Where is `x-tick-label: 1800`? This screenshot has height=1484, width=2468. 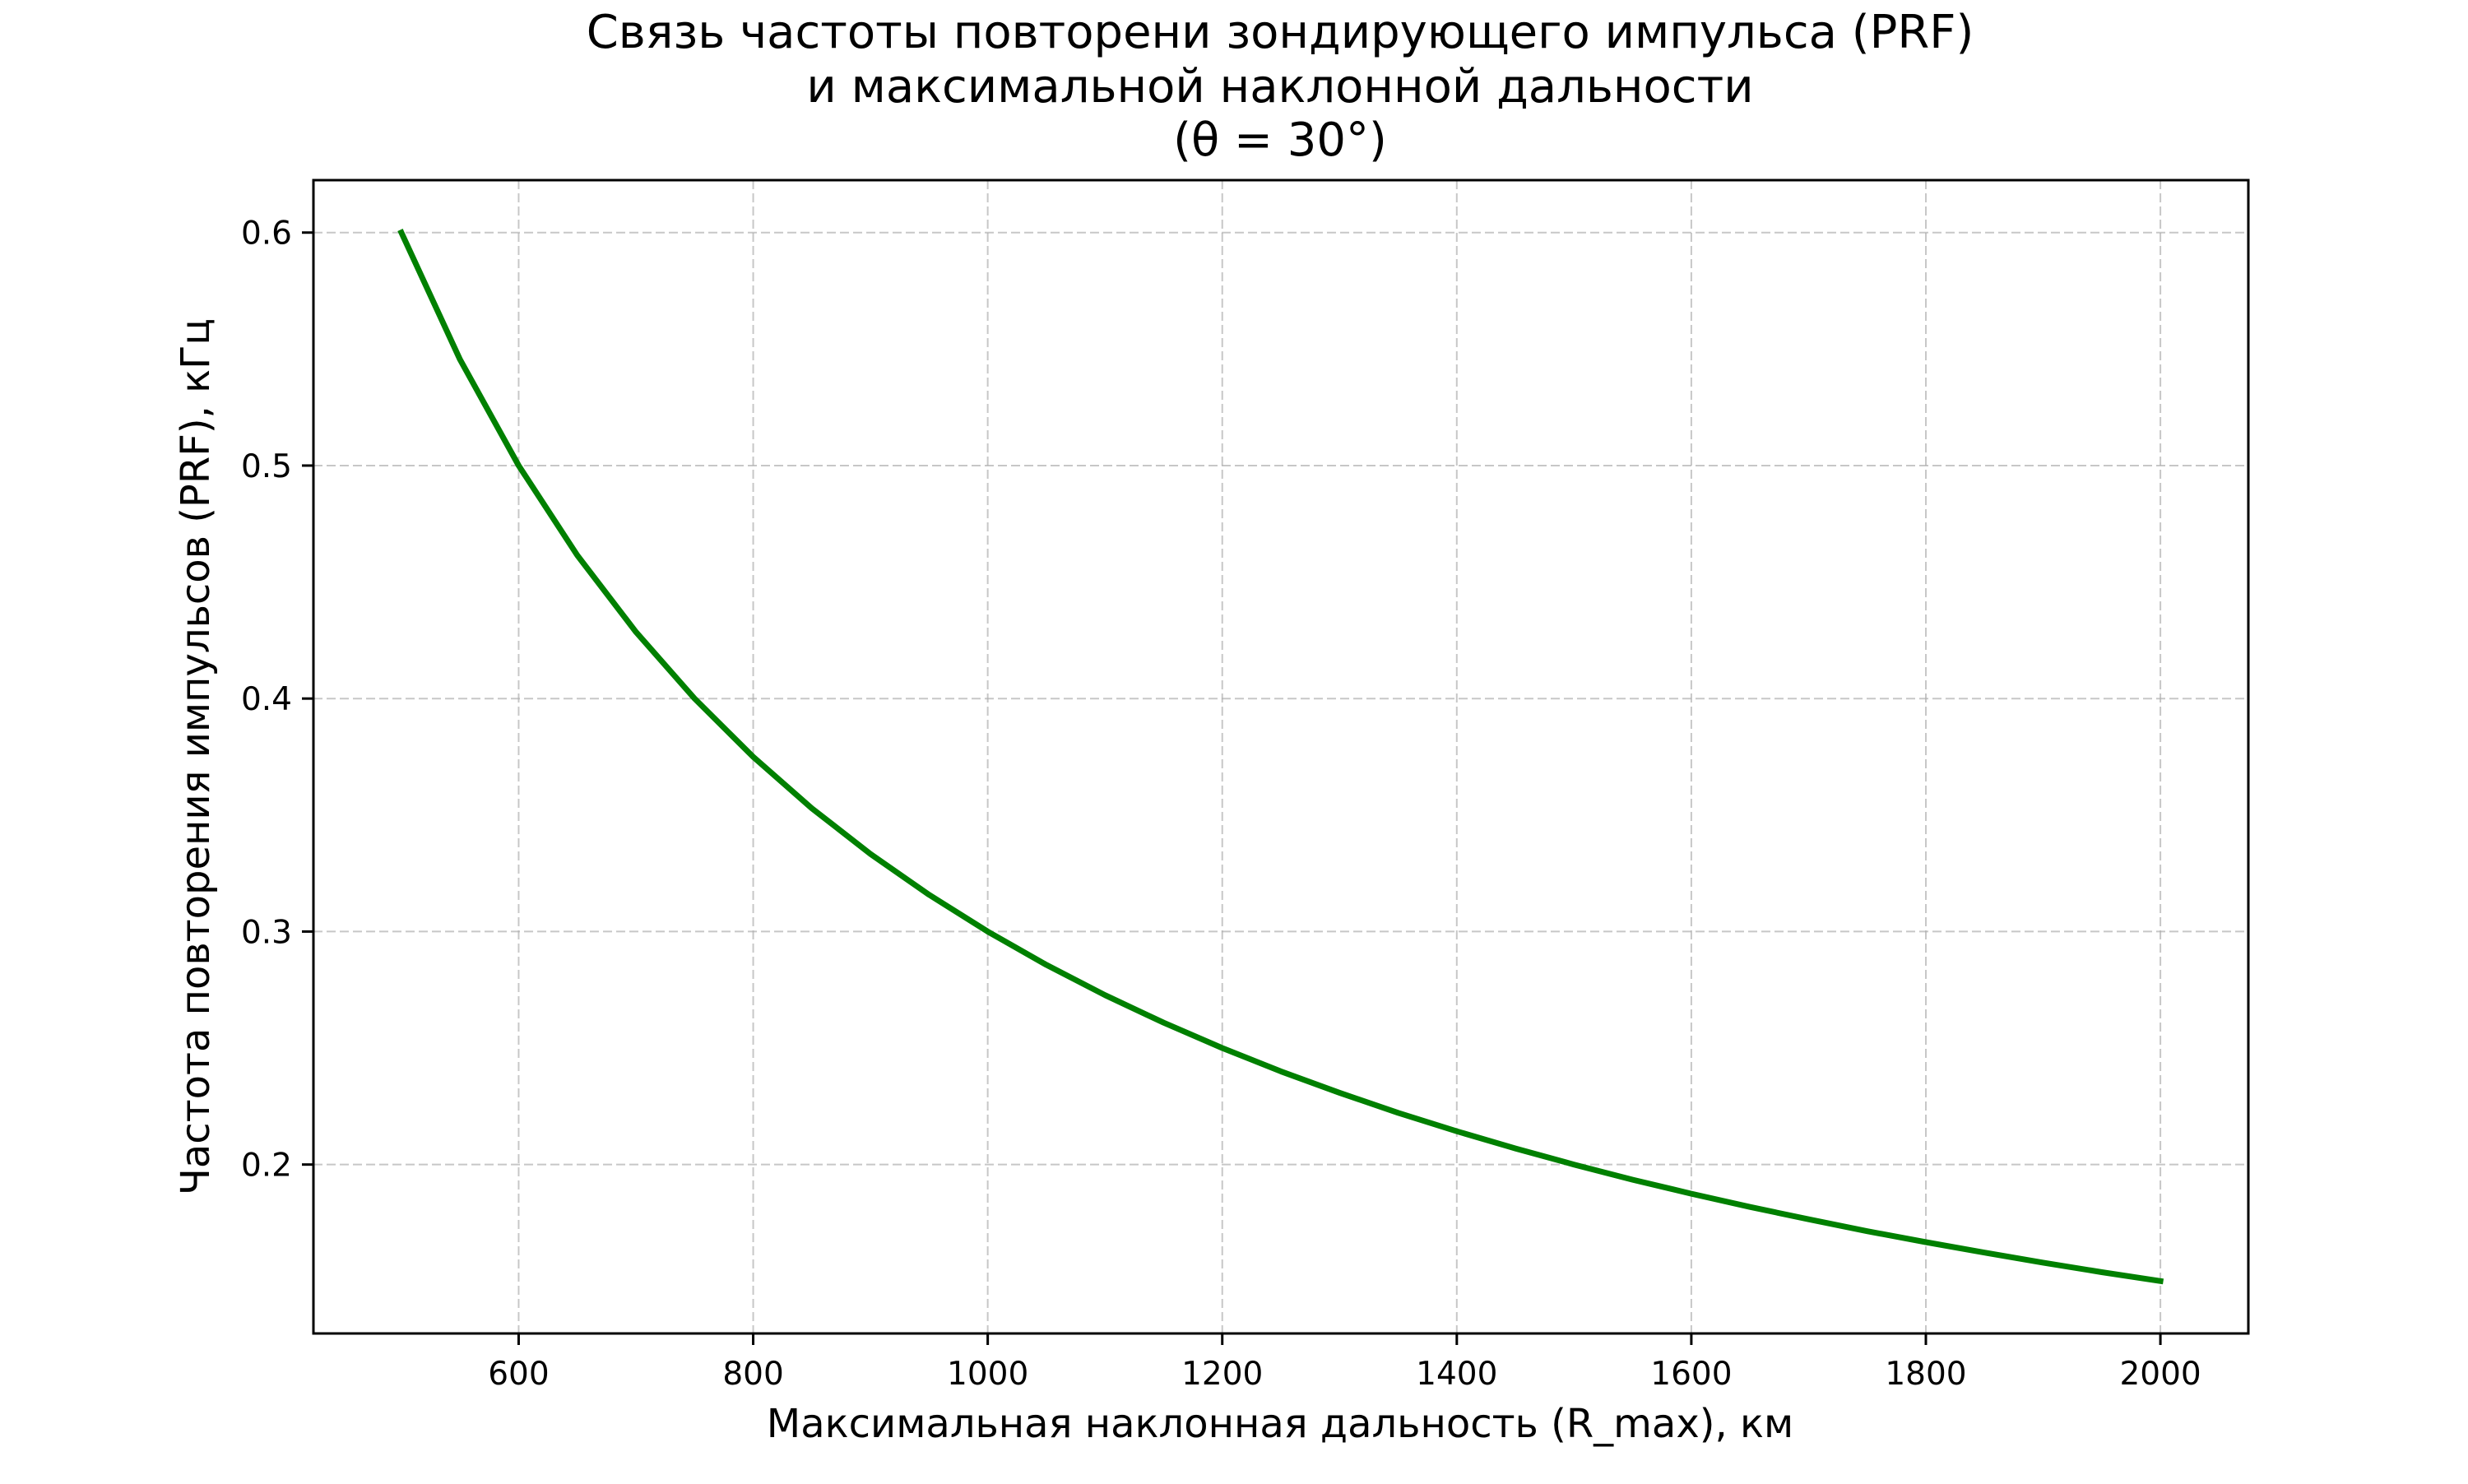 x-tick-label: 1800 is located at coordinates (1925, 1374).